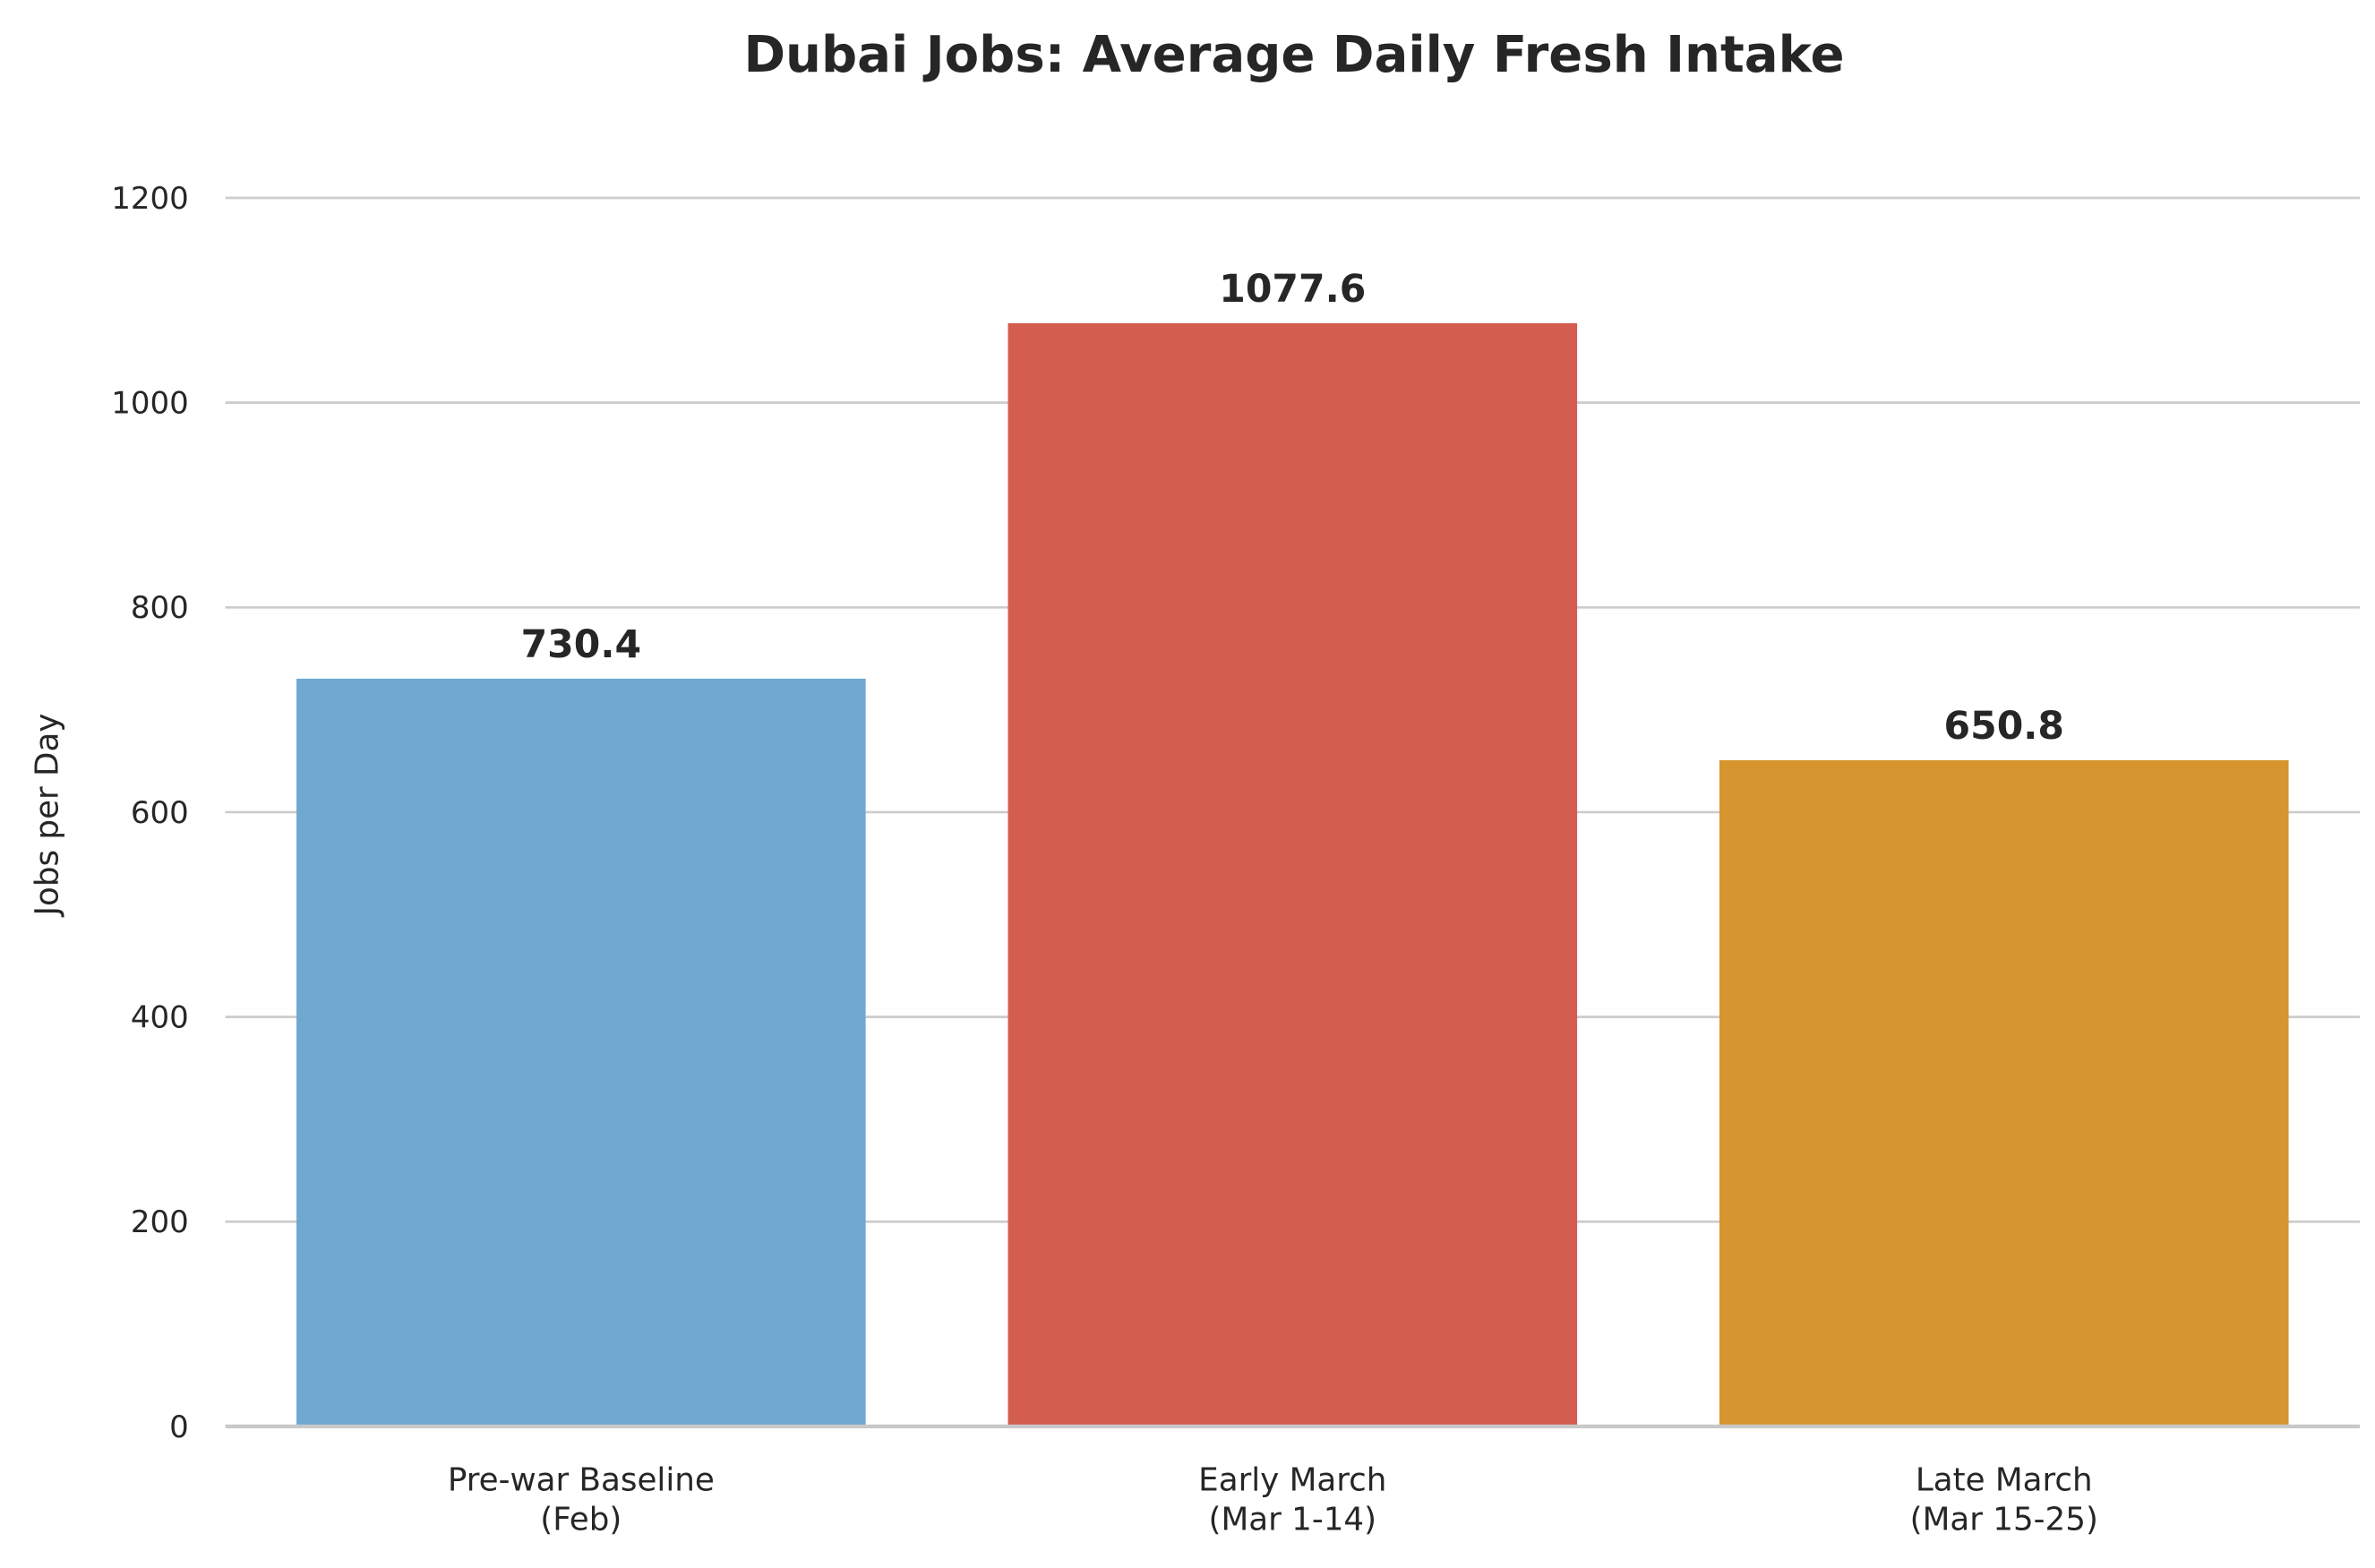 Image resolution: width=2375 pixels, height=1568 pixels. What do you see at coordinates (581, 1519) in the screenshot?
I see `x-tick-label: (Feb)` at bounding box center [581, 1519].